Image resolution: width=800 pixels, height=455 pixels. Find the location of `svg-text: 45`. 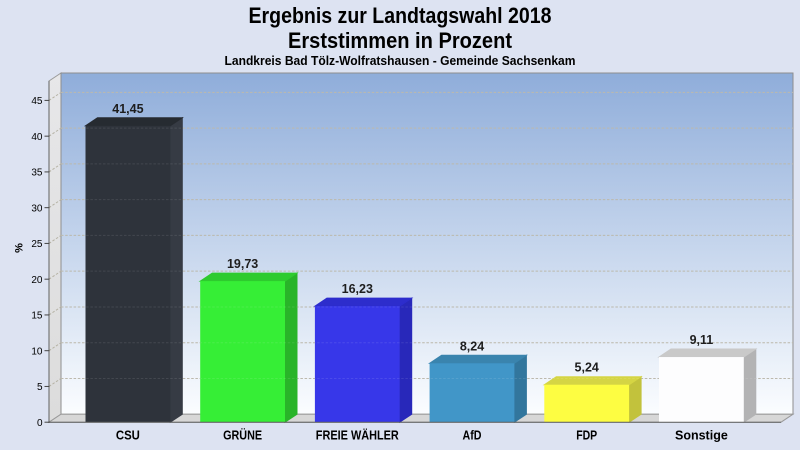

svg-text: 45 is located at coordinates (37, 101).